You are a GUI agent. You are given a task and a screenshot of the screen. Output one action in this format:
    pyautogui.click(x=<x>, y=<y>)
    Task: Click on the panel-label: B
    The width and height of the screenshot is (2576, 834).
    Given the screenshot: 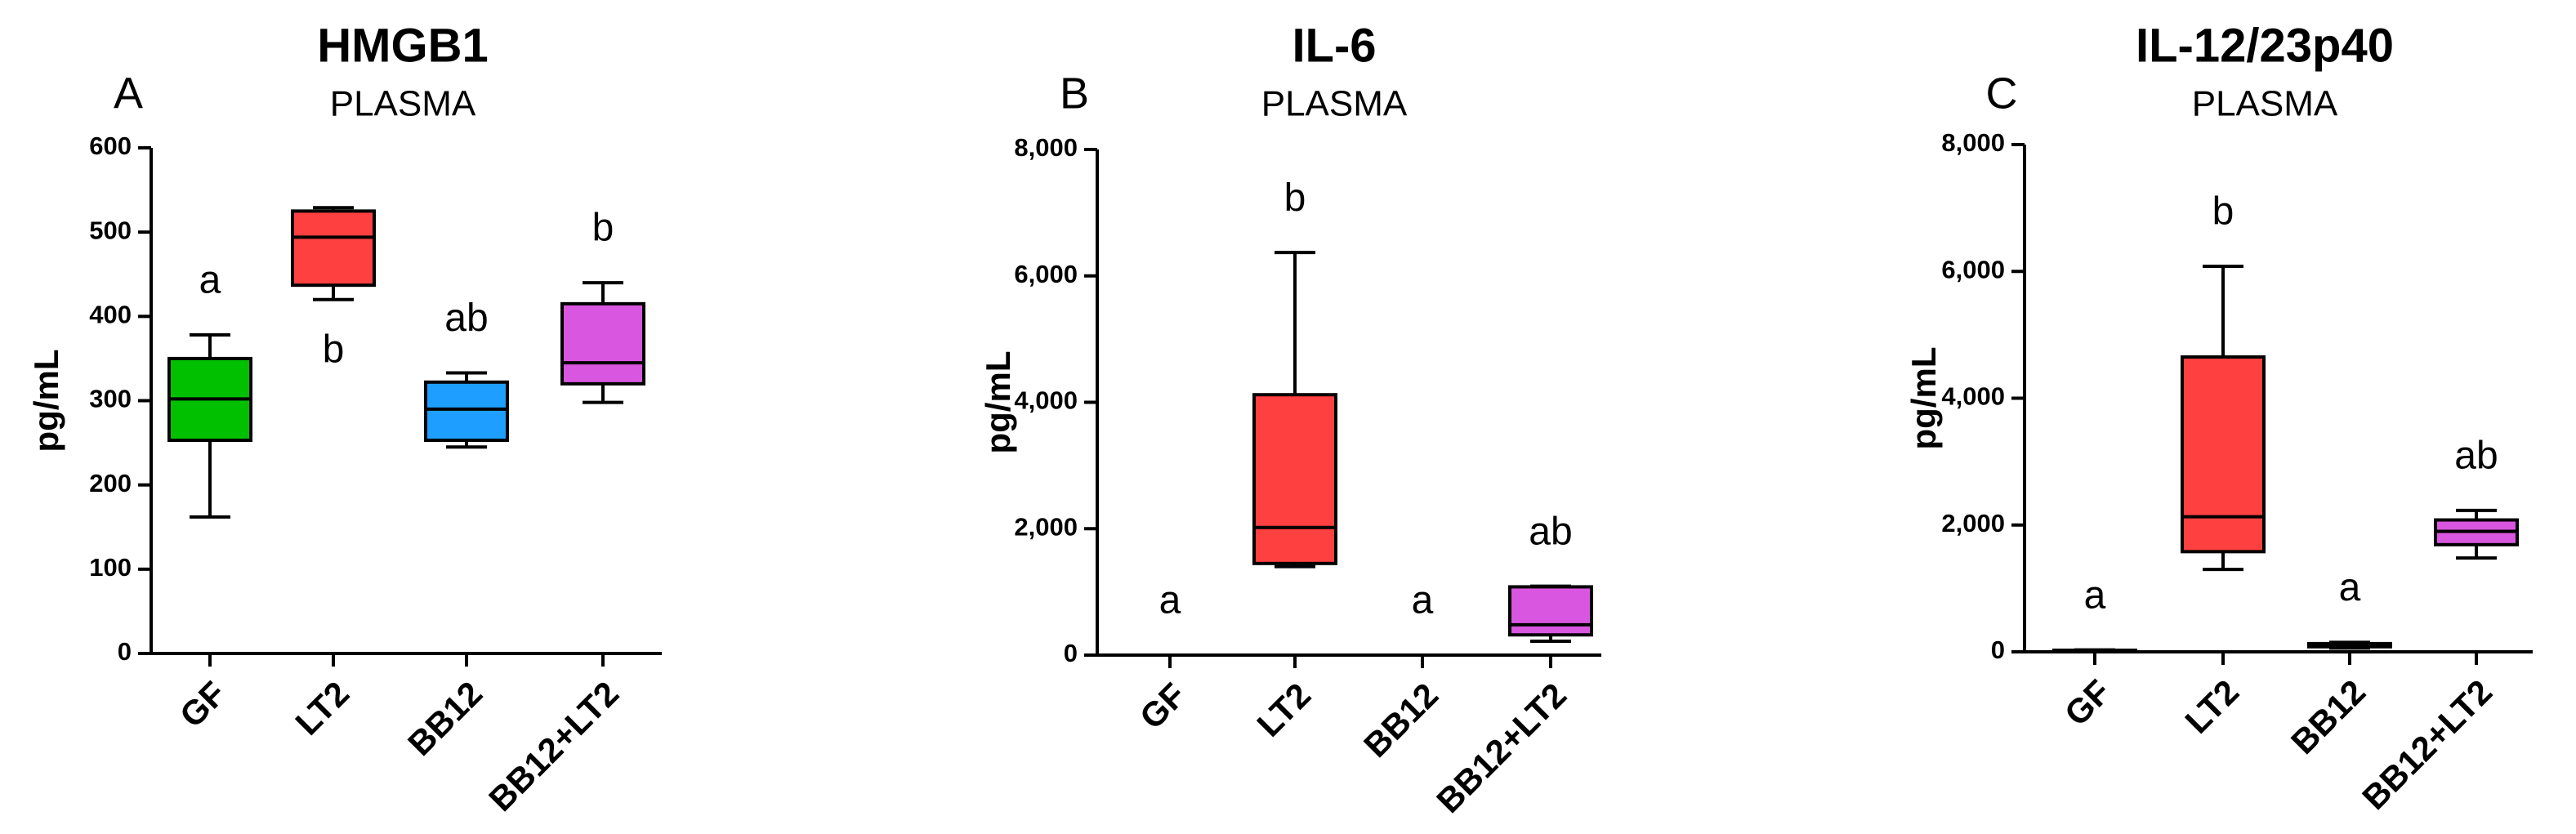 What is the action you would take?
    pyautogui.click(x=1075, y=93)
    